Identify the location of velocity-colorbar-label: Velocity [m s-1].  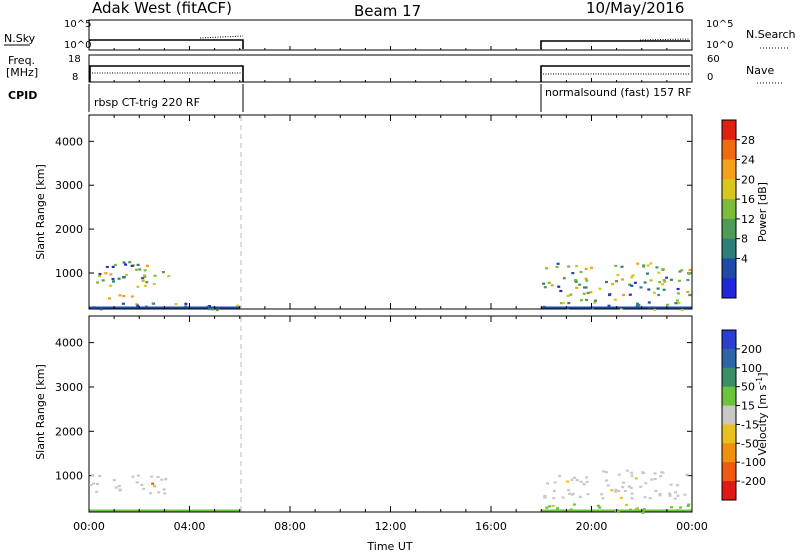
(762, 413).